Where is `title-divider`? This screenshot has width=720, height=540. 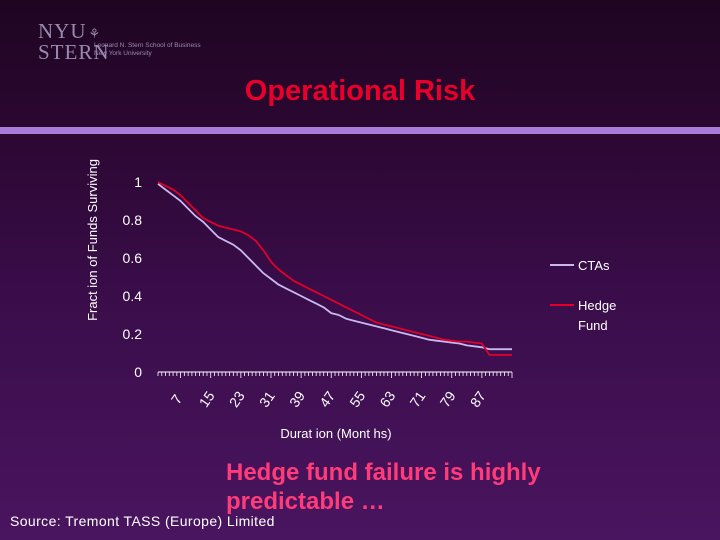
title-divider is located at coordinates (360, 130).